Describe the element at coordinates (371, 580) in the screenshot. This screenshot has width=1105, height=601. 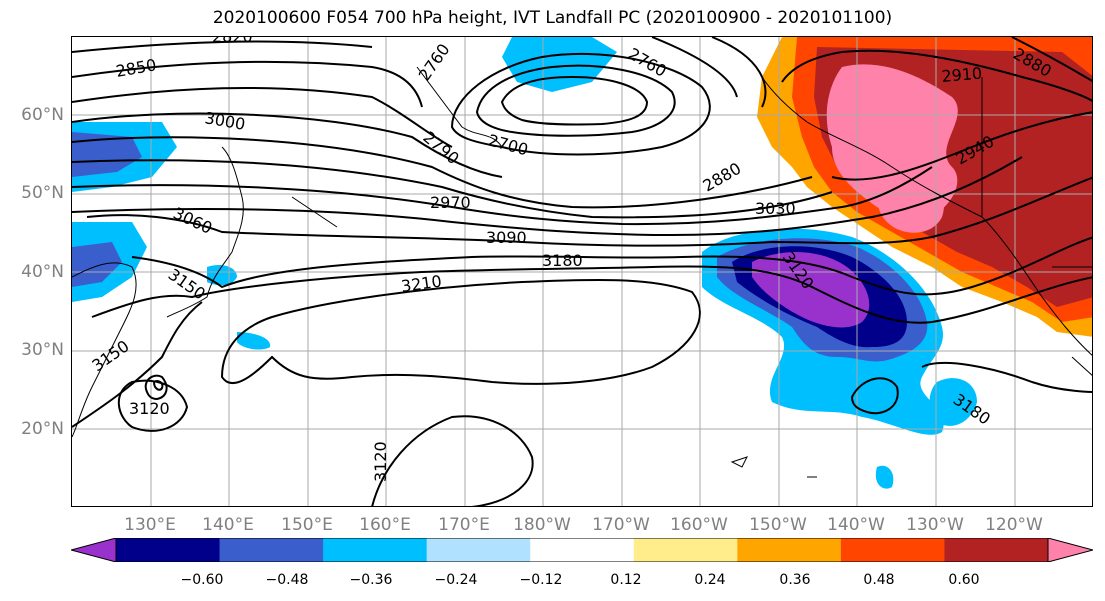
I see `colorbar-tick-label: −0.36` at that location.